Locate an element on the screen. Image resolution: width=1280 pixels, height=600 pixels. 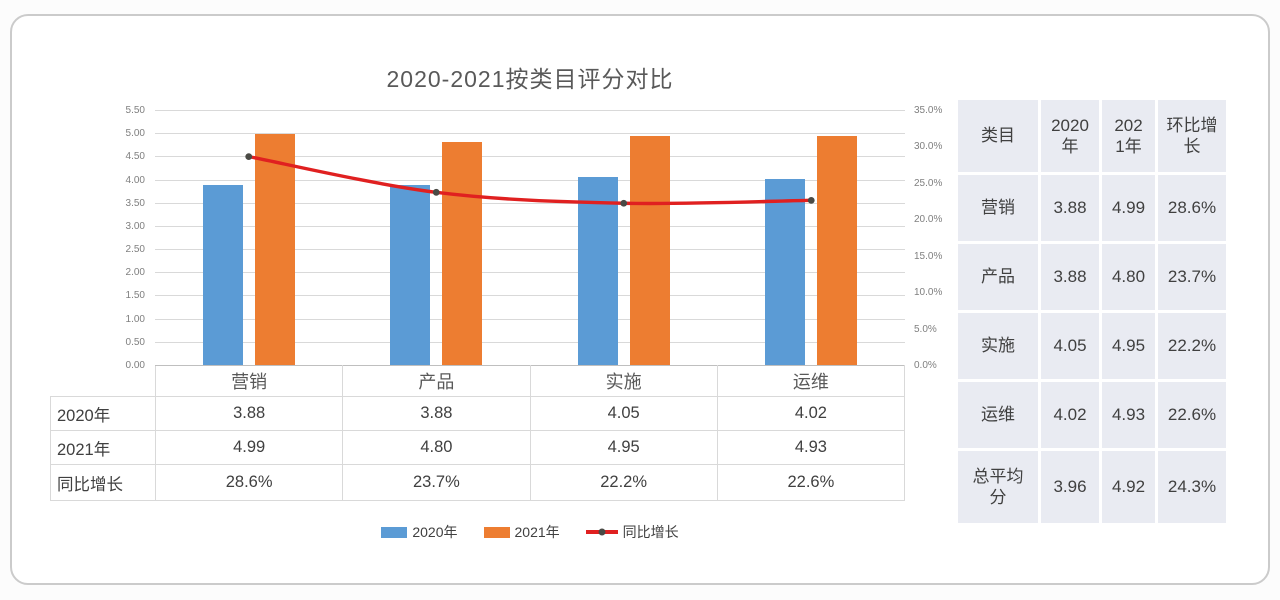
summary-header-cell: 环比增长 is located at coordinates (1192, 136).